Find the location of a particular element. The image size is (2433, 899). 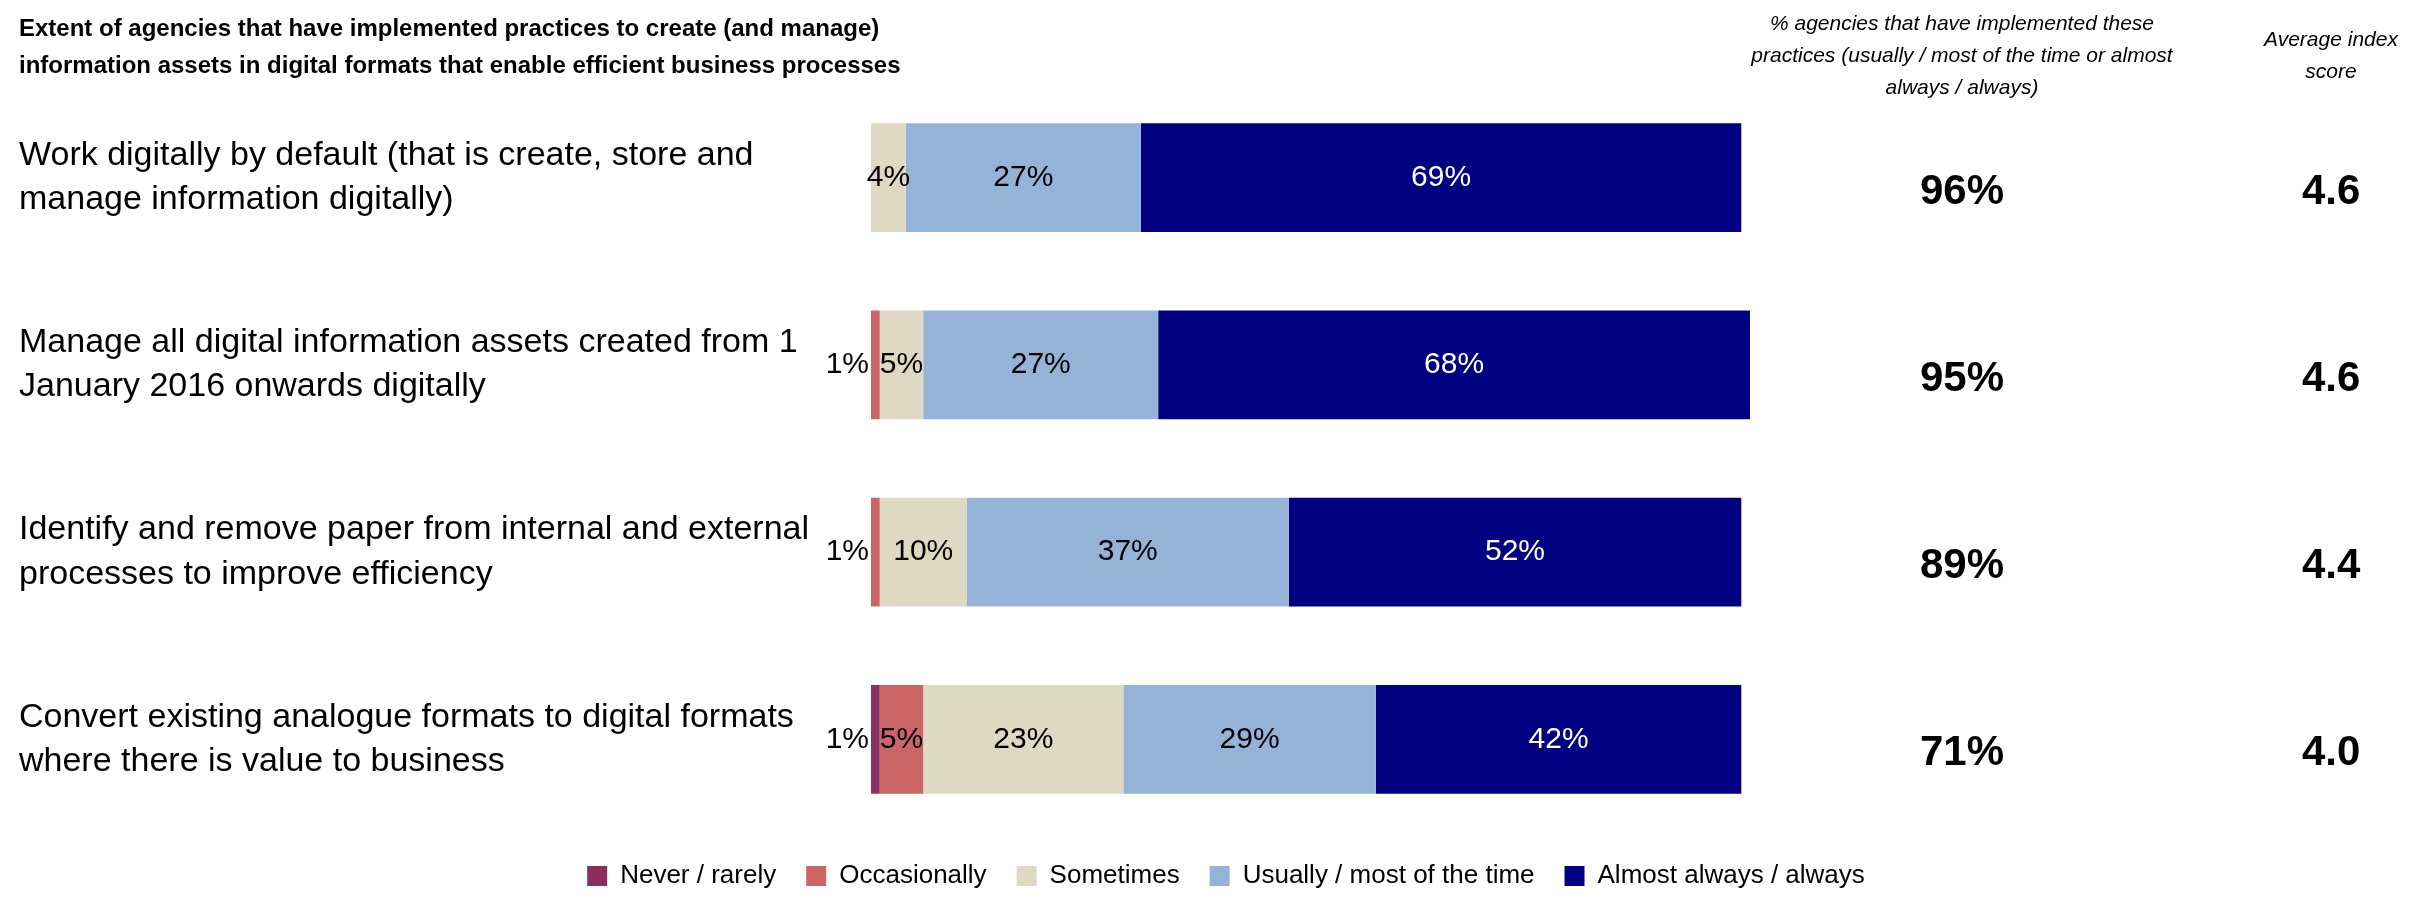

data-label: 52% is located at coordinates (1515, 550).